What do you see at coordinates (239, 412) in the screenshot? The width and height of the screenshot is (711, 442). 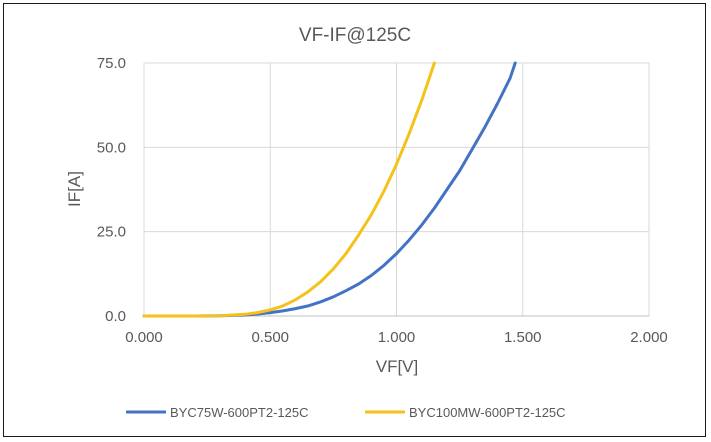 I see `legend-label: BYC75W-600PT2-125C` at bounding box center [239, 412].